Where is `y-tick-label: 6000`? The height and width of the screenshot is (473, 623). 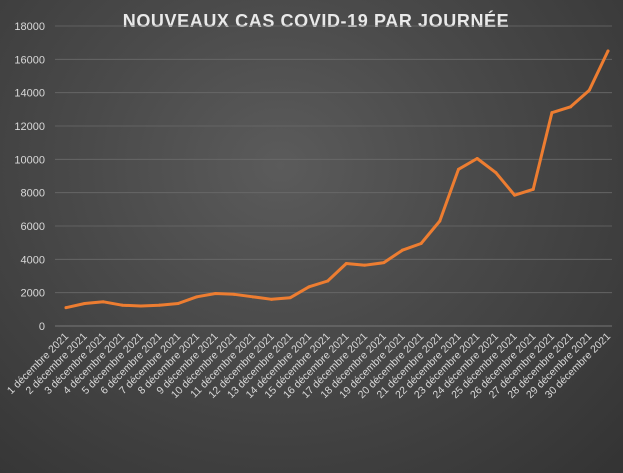
y-tick-label: 6000 is located at coordinates (33, 227).